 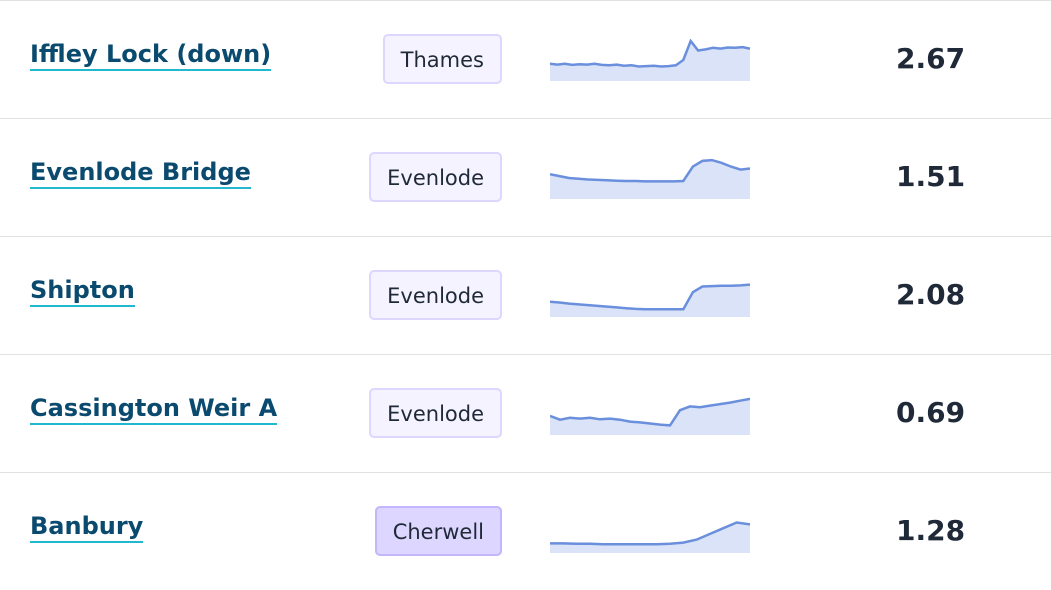 What do you see at coordinates (931, 176) in the screenshot?
I see `level-value: 1.51` at bounding box center [931, 176].